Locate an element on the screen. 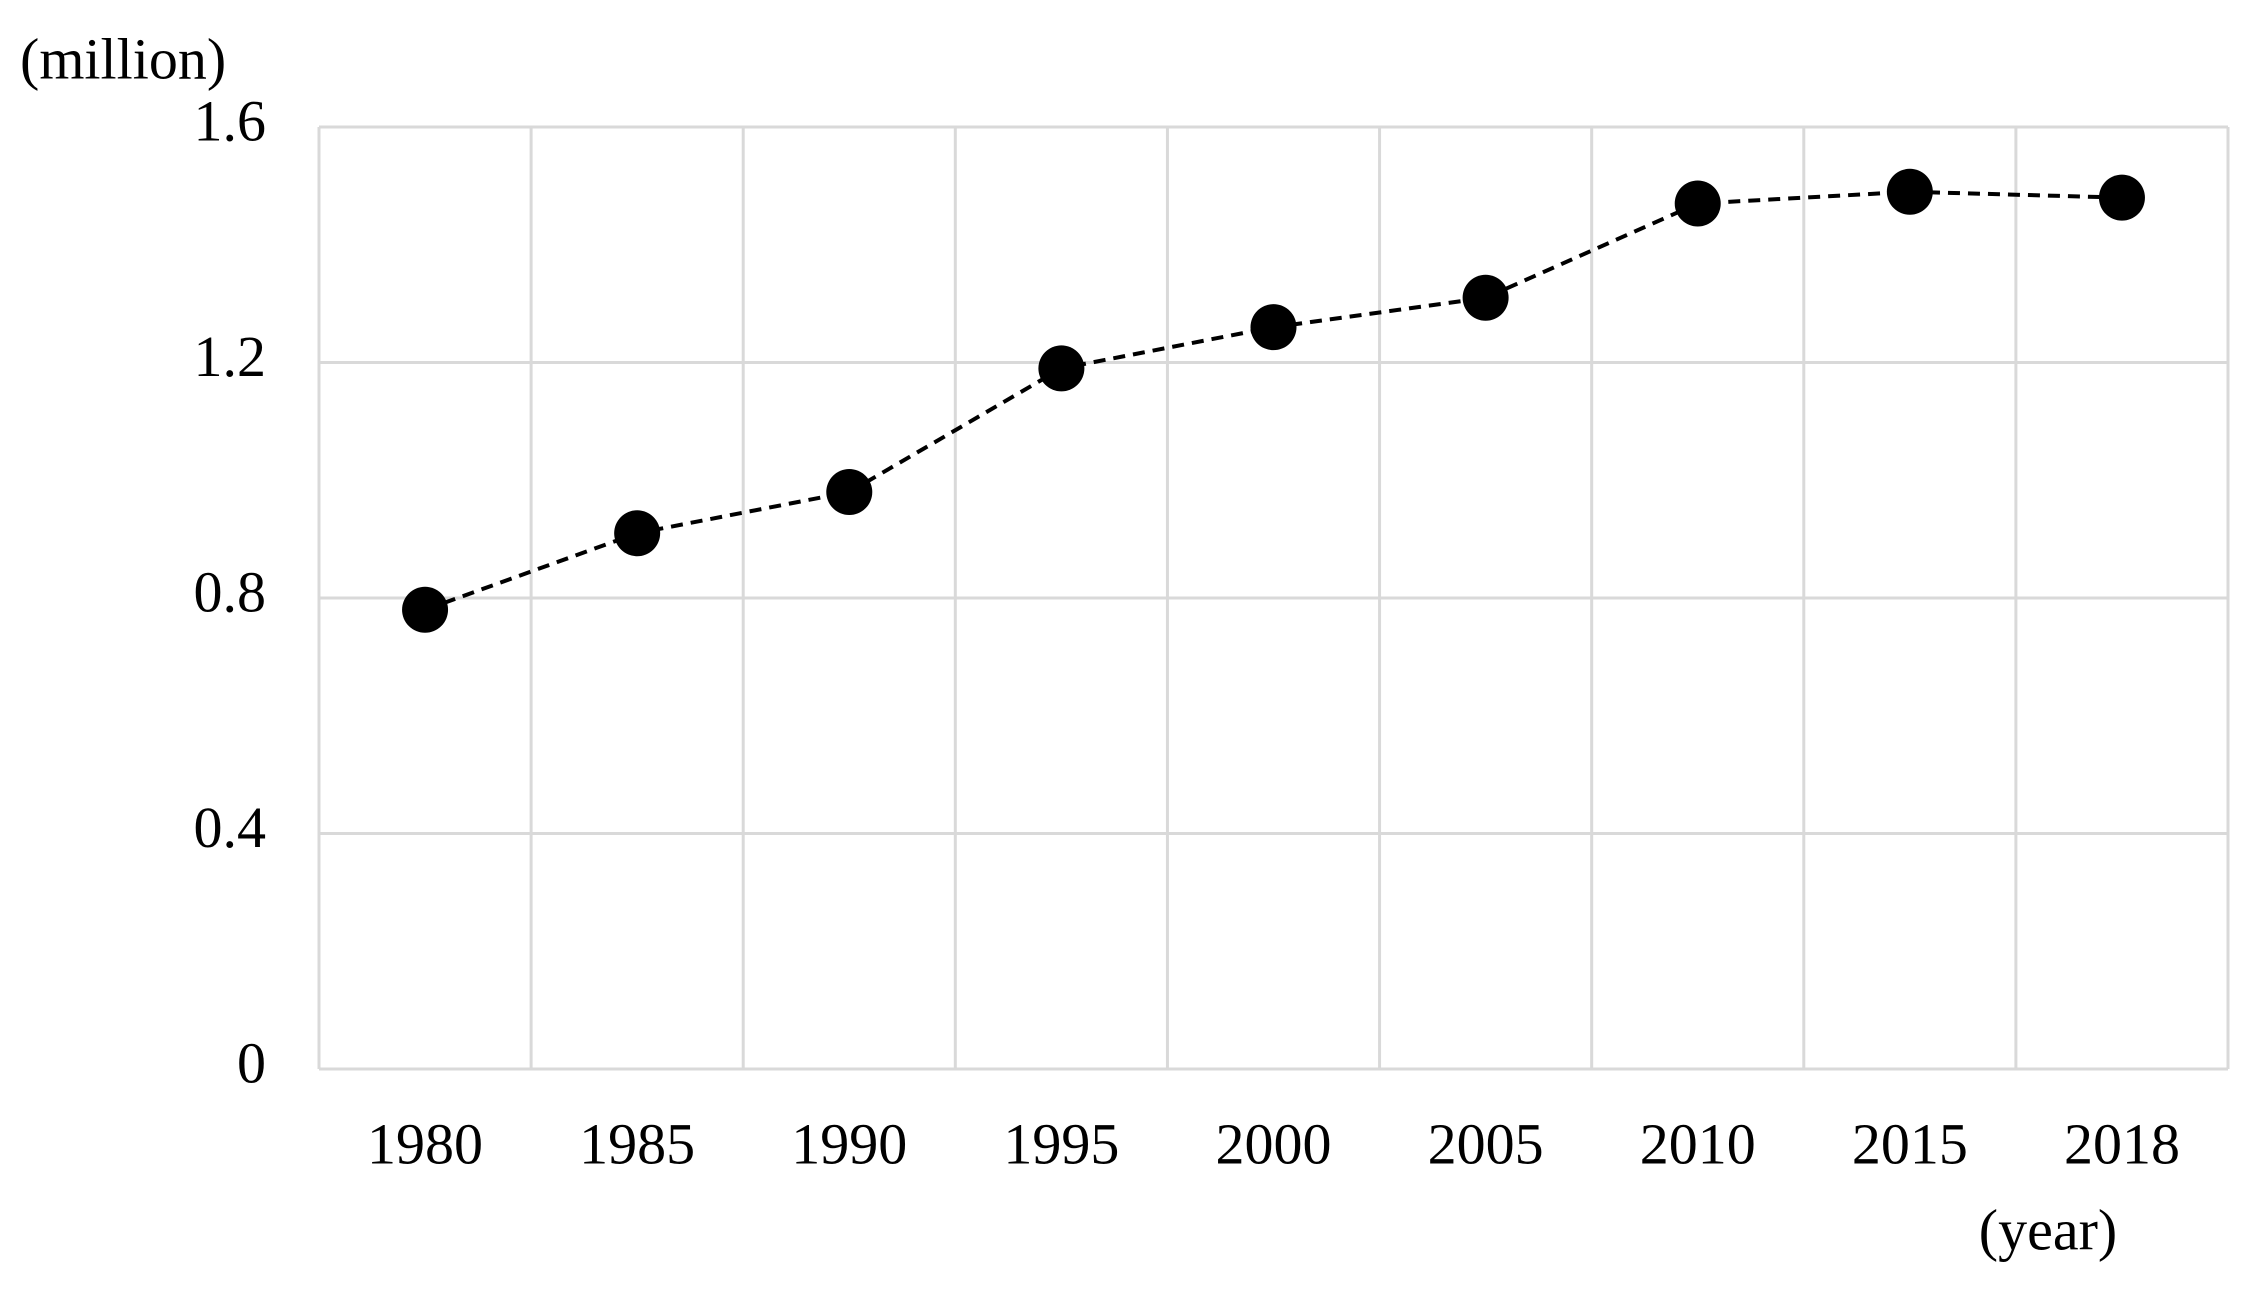 The height and width of the screenshot is (1301, 2254). x-tick-label: 1985 is located at coordinates (637, 1143).